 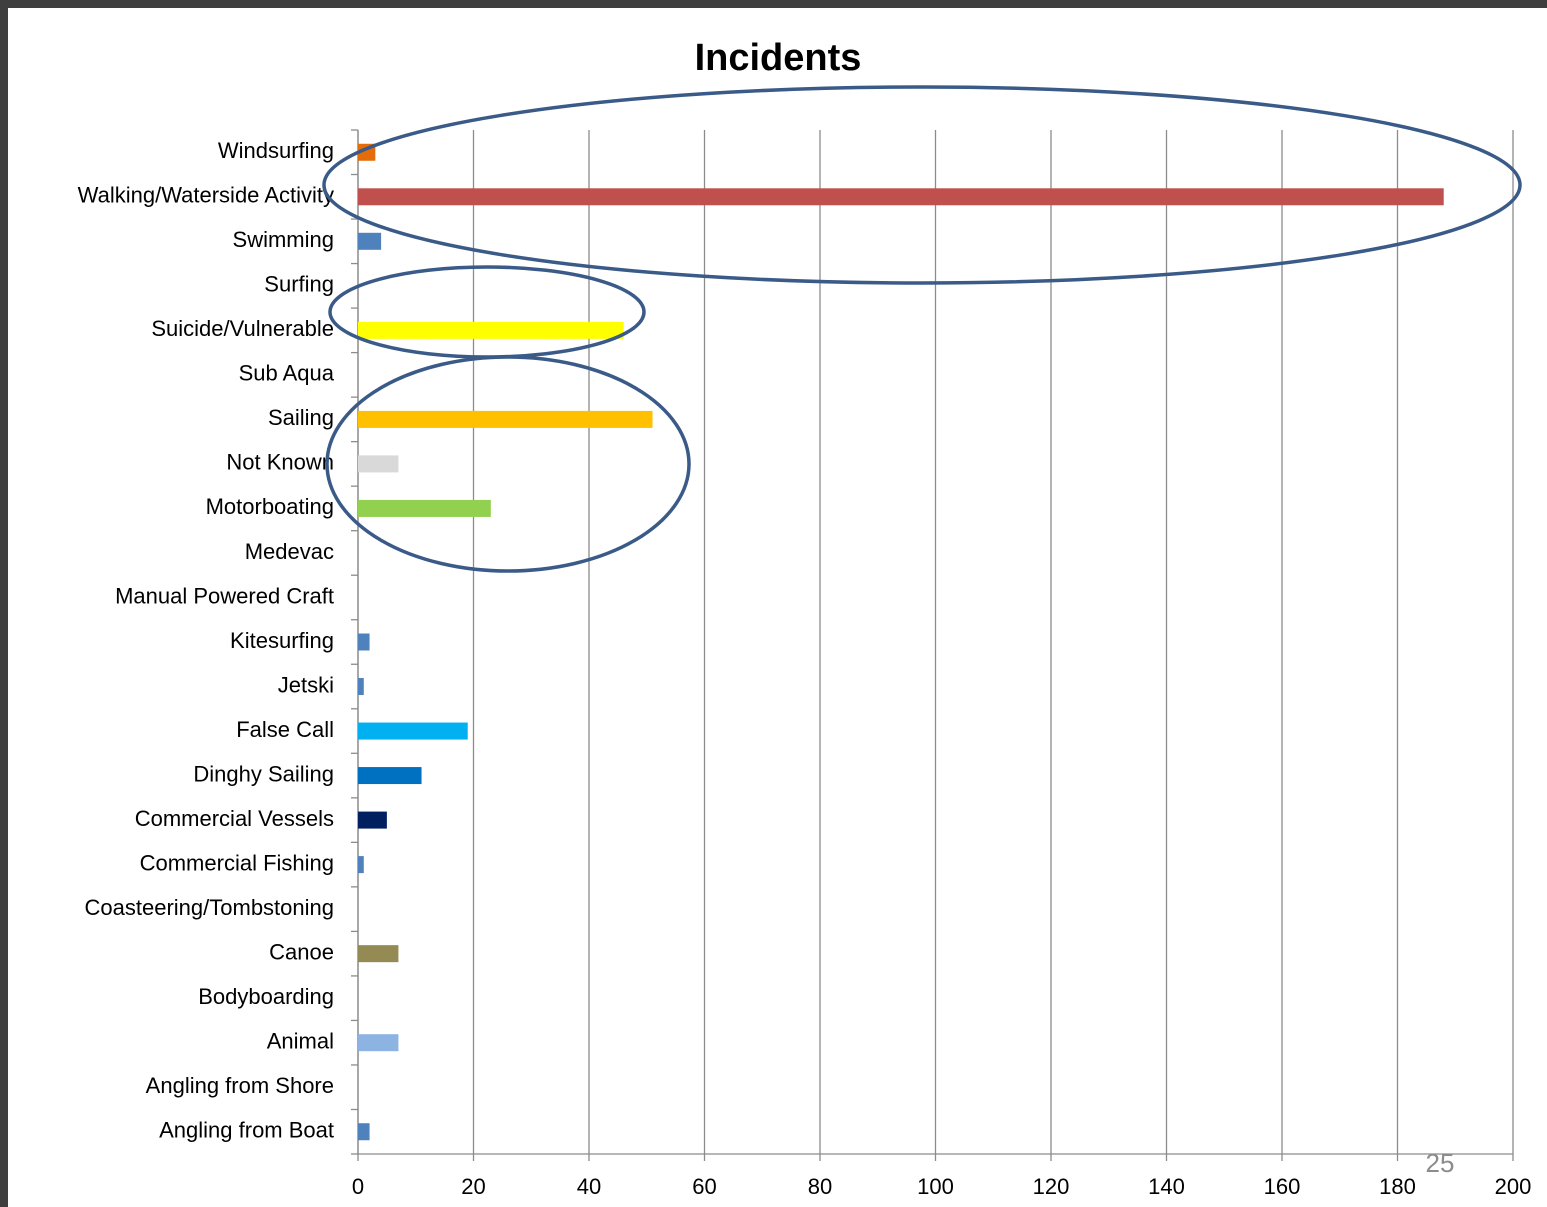 What do you see at coordinates (1166, 1186) in the screenshot?
I see `x-tick-label: 140` at bounding box center [1166, 1186].